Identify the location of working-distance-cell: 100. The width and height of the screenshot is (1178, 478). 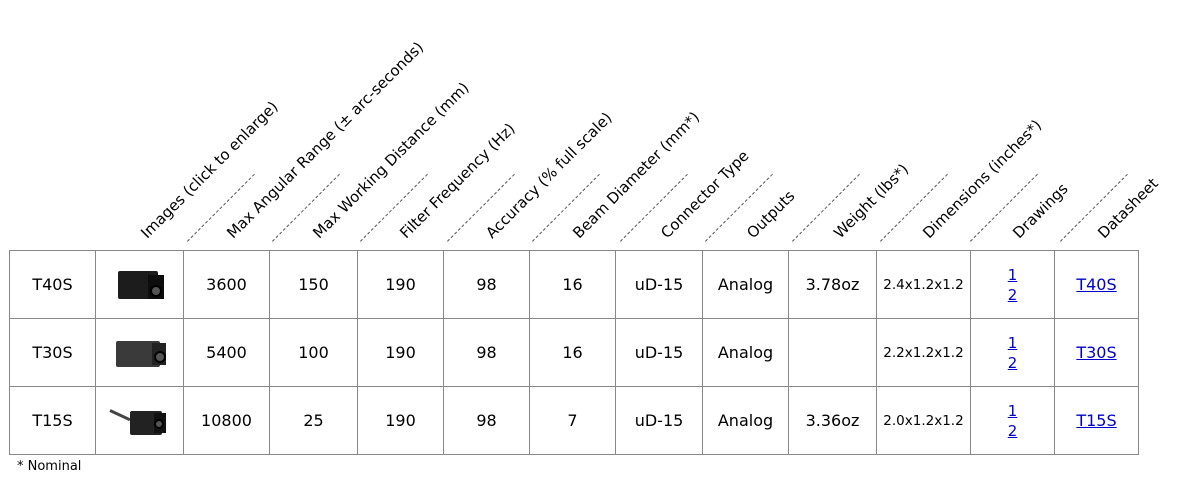
(313, 352).